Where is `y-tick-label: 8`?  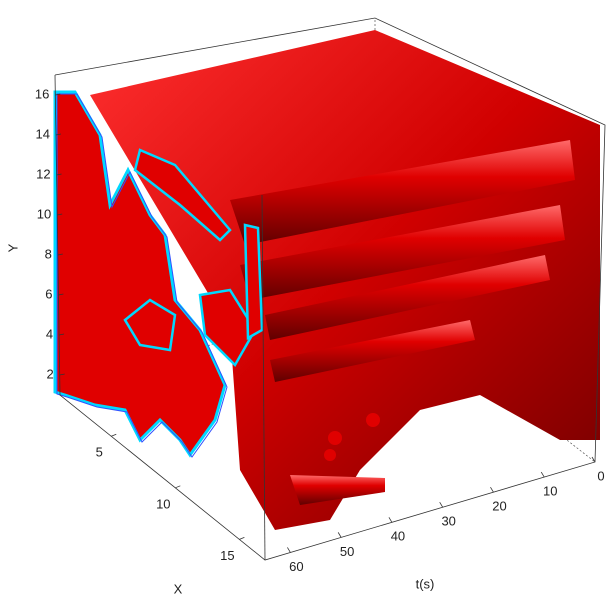 y-tick-label: 8 is located at coordinates (48, 253).